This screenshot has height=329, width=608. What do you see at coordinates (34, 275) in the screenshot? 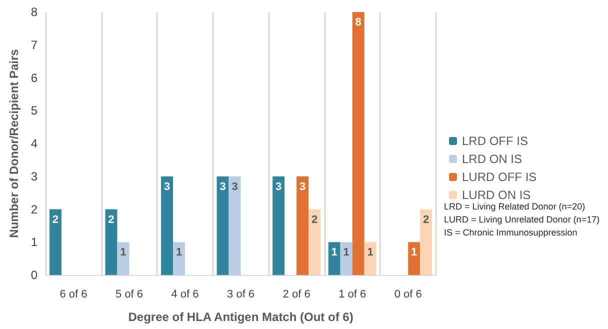
I see `y-tick-label: 0` at bounding box center [34, 275].